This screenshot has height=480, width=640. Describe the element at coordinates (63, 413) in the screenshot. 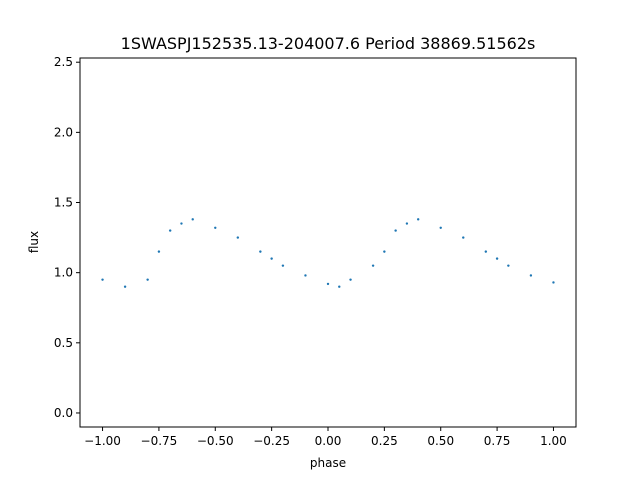

I see `y-tick-label: 0.0` at that location.